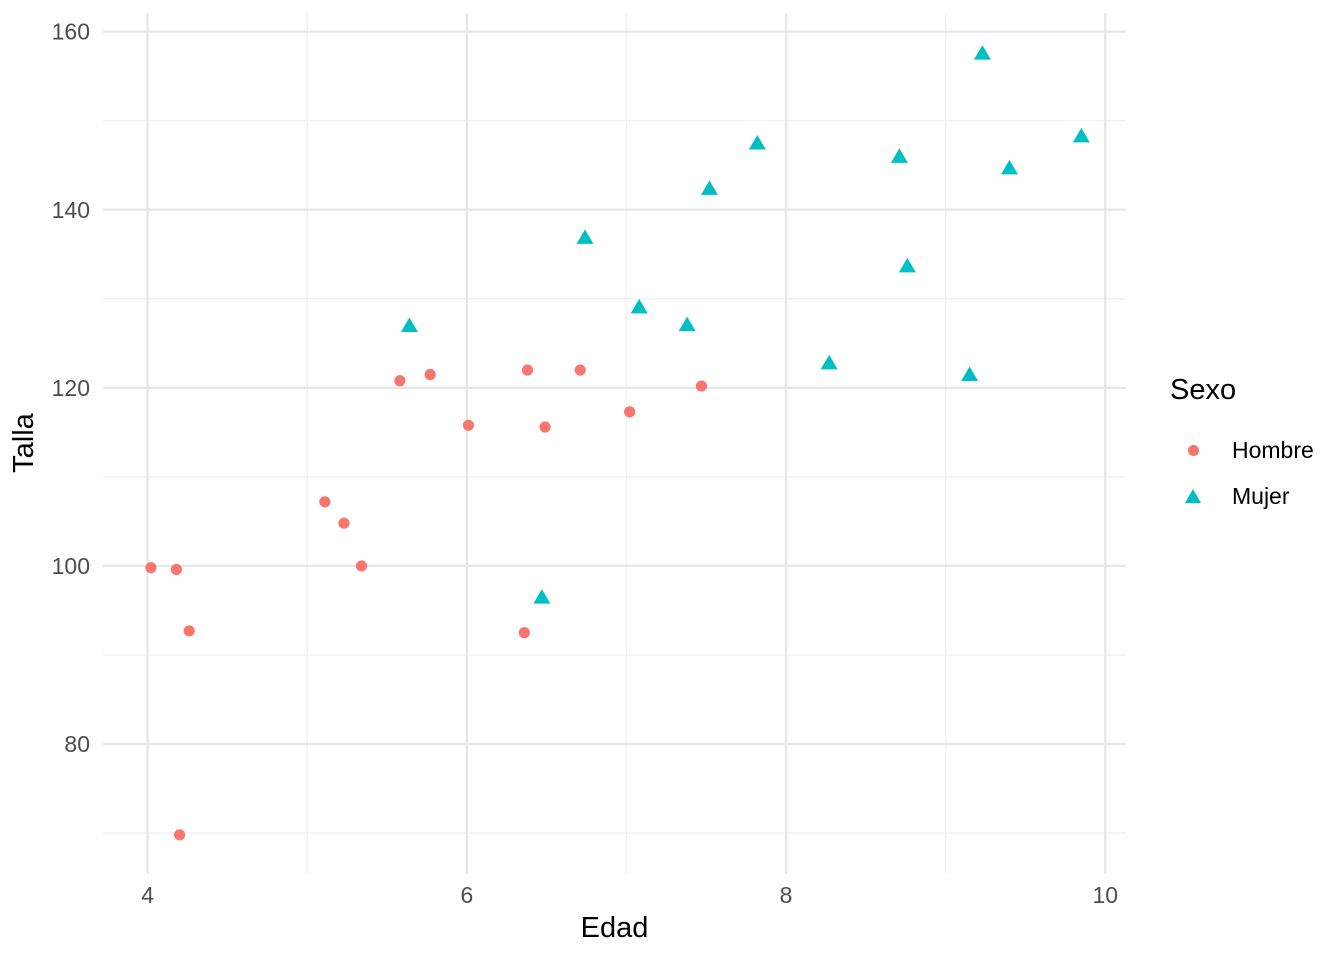  I want to click on triangle-marker-icon, so click(1193, 496).